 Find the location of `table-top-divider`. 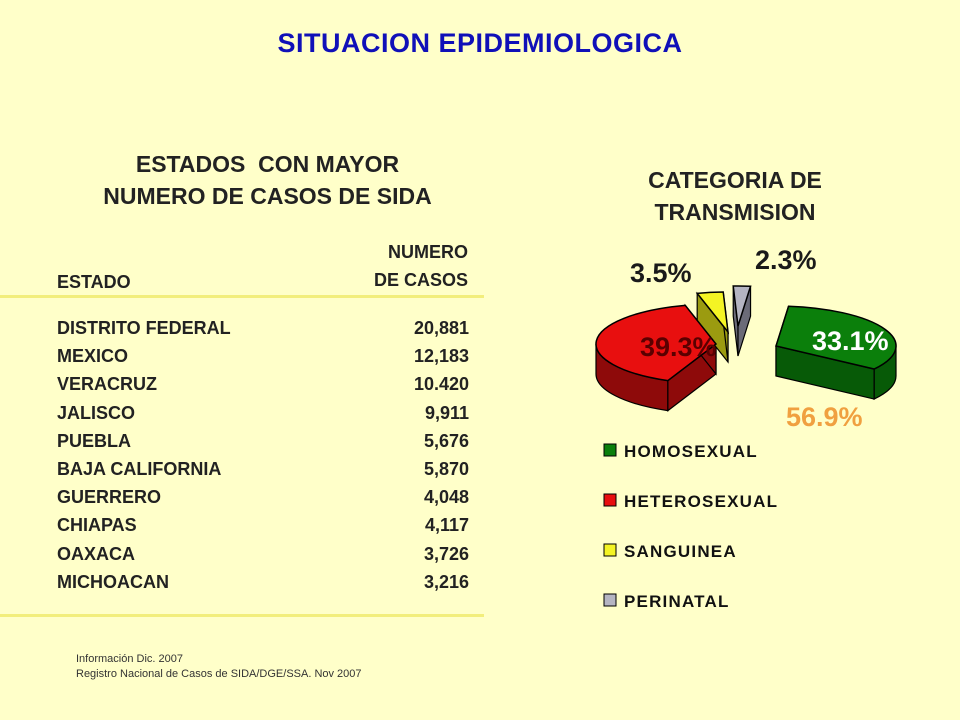

table-top-divider is located at coordinates (242, 296).